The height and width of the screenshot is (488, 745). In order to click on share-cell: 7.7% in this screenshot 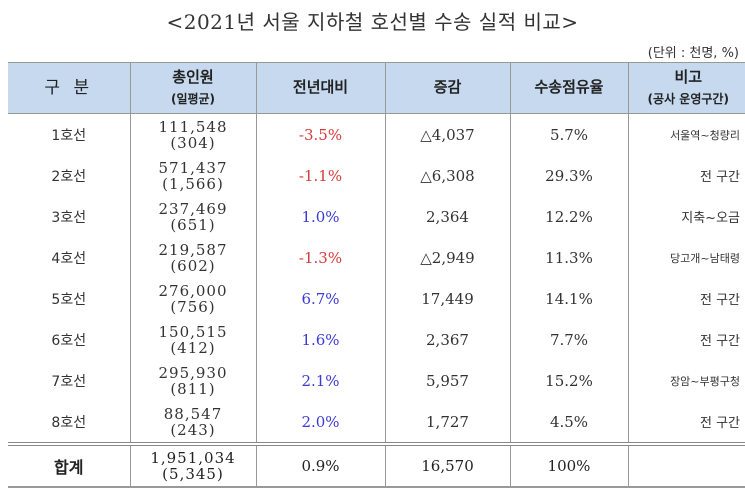, I will do `click(569, 339)`.